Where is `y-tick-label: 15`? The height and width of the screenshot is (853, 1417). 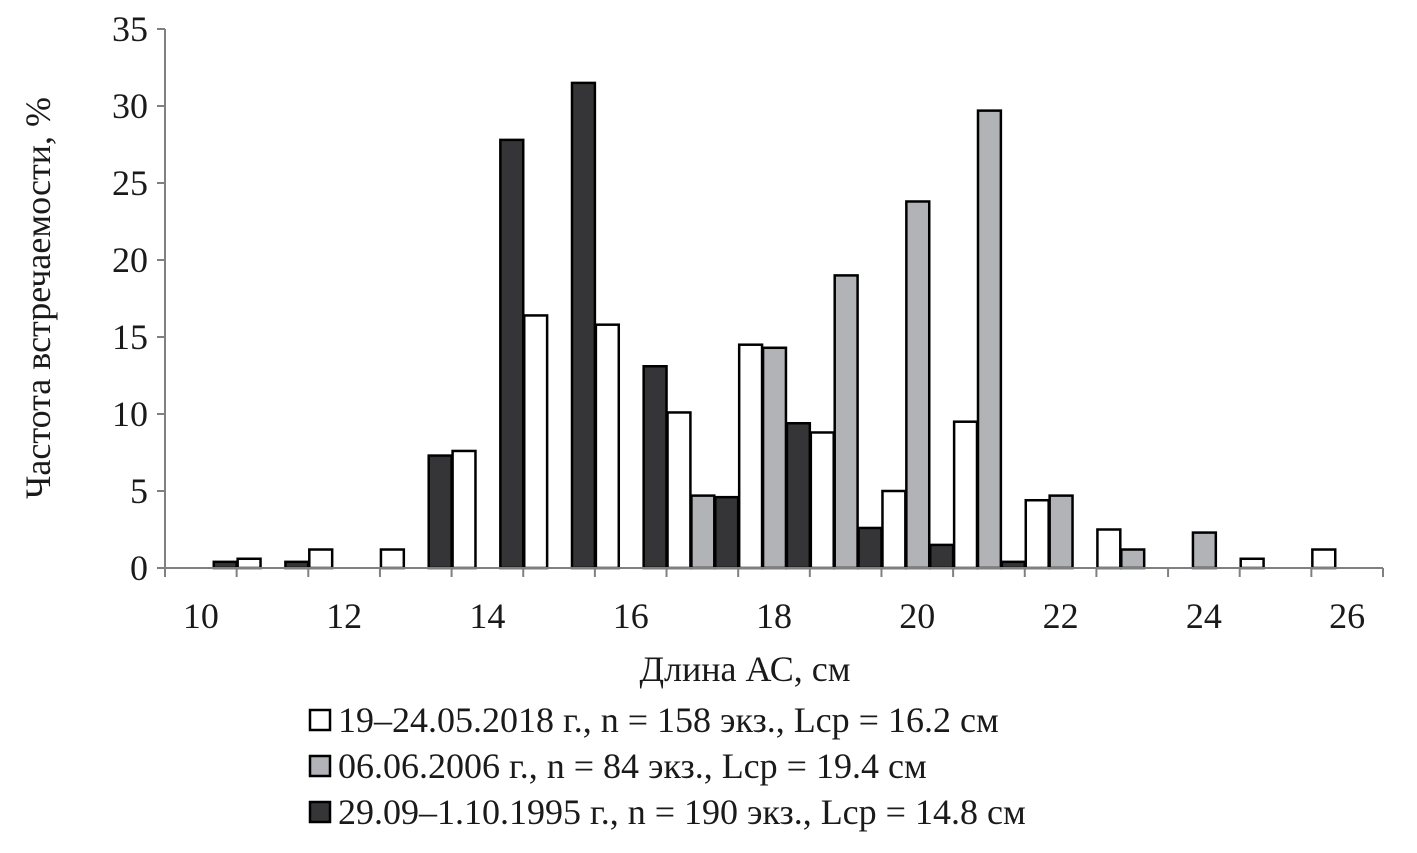 y-tick-label: 15 is located at coordinates (130, 337).